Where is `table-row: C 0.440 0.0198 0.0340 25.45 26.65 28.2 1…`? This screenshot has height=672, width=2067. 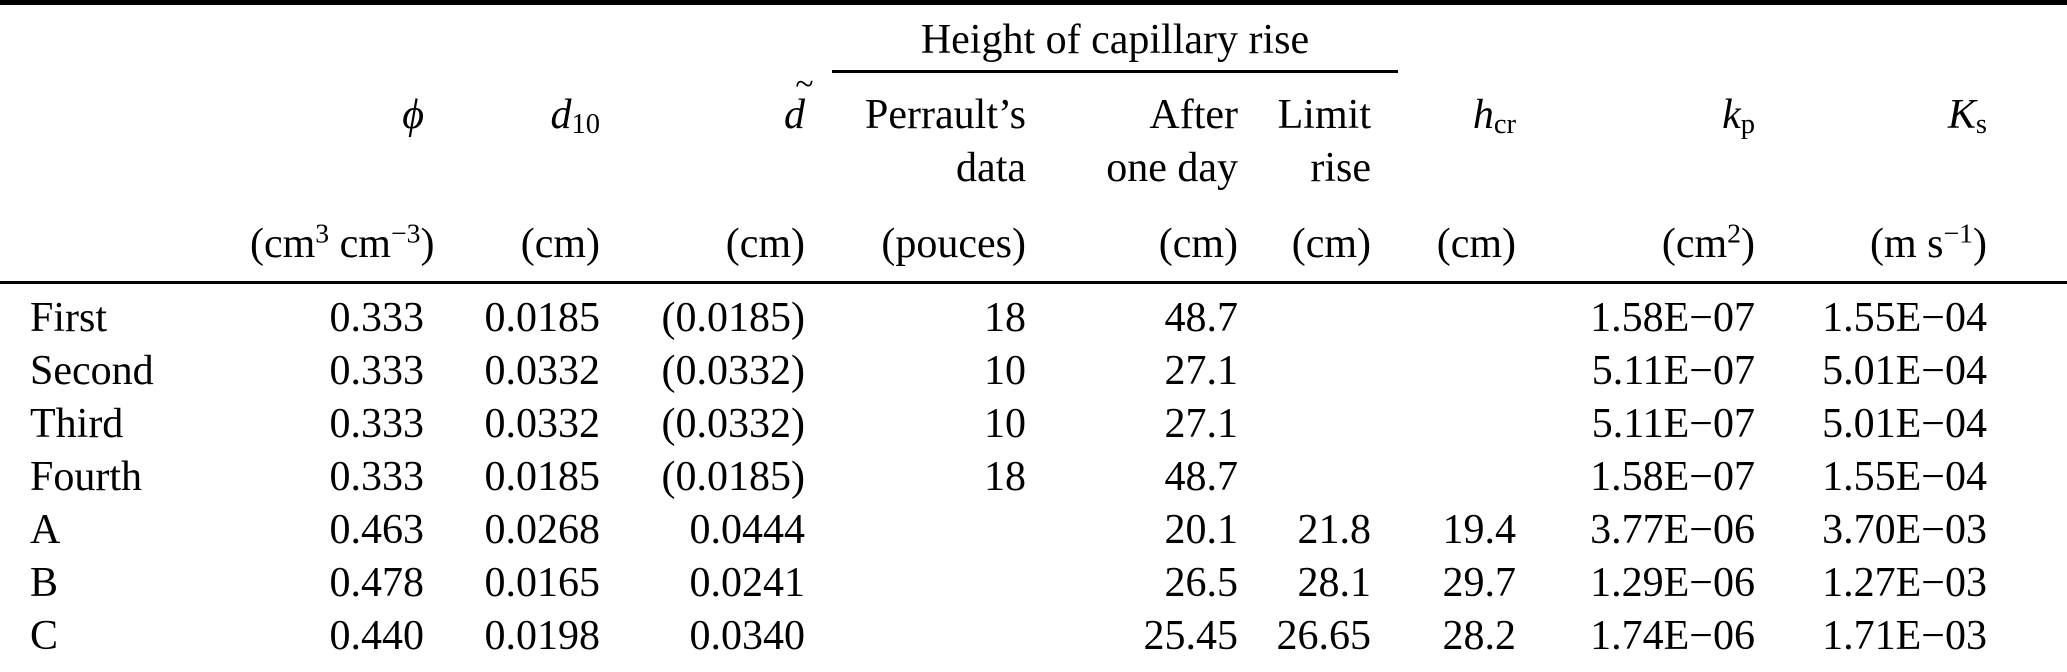
table-row: C 0.440 0.0198 0.0340 25.45 26.65 28.2 1… is located at coordinates (1033, 641).